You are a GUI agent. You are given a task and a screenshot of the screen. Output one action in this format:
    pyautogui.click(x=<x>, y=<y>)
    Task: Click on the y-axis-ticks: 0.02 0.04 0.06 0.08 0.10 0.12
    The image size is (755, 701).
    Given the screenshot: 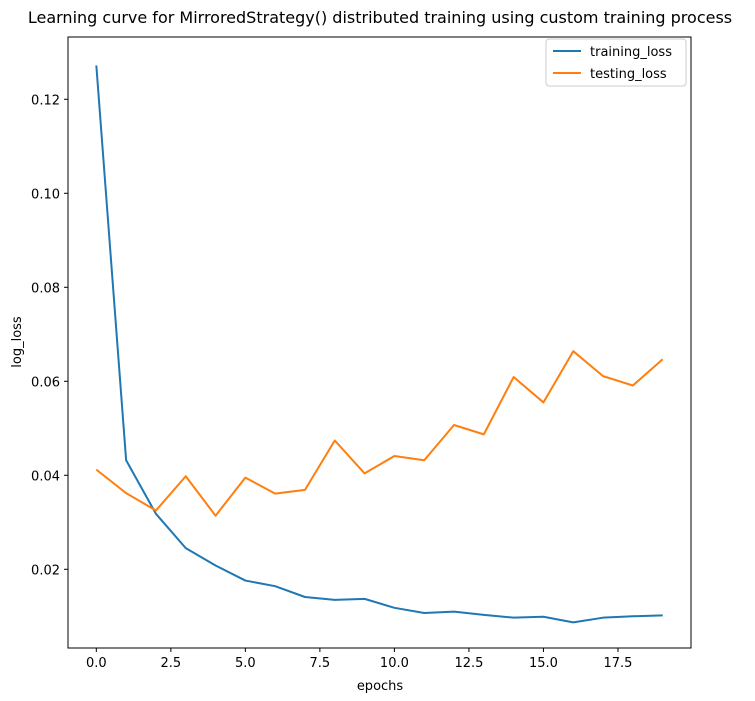 What is the action you would take?
    pyautogui.click(x=49, y=335)
    